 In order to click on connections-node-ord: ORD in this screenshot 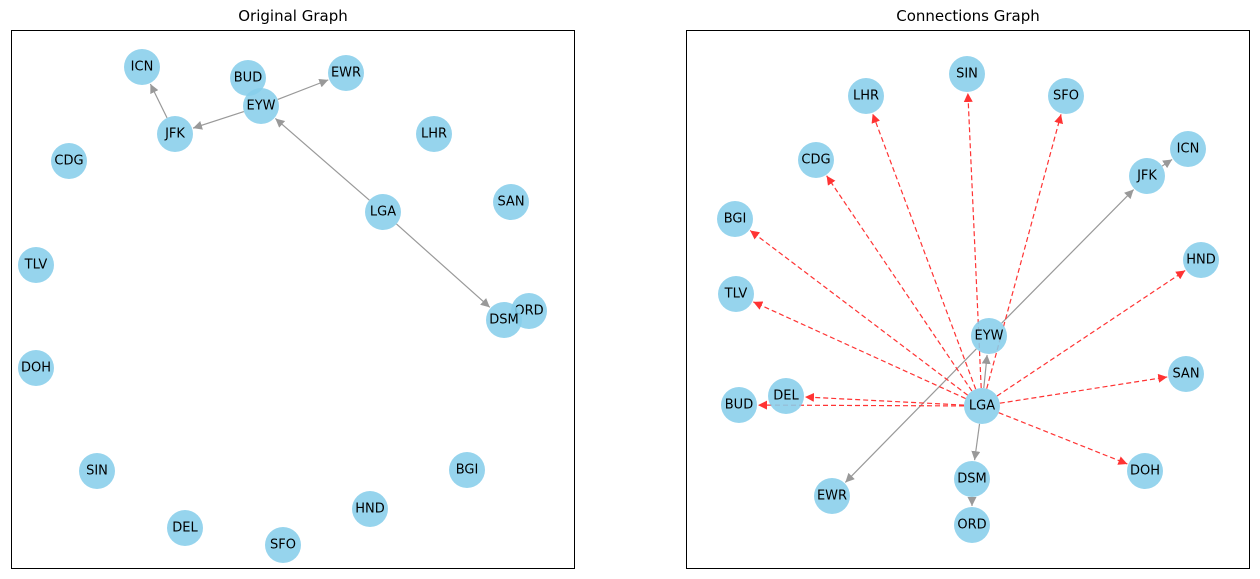, I will do `click(972, 525)`.